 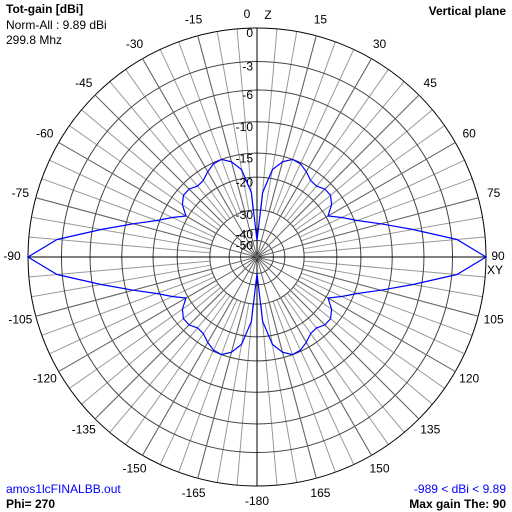 What do you see at coordinates (247, 14) in the screenshot?
I see `angle-tick-label: 0` at bounding box center [247, 14].